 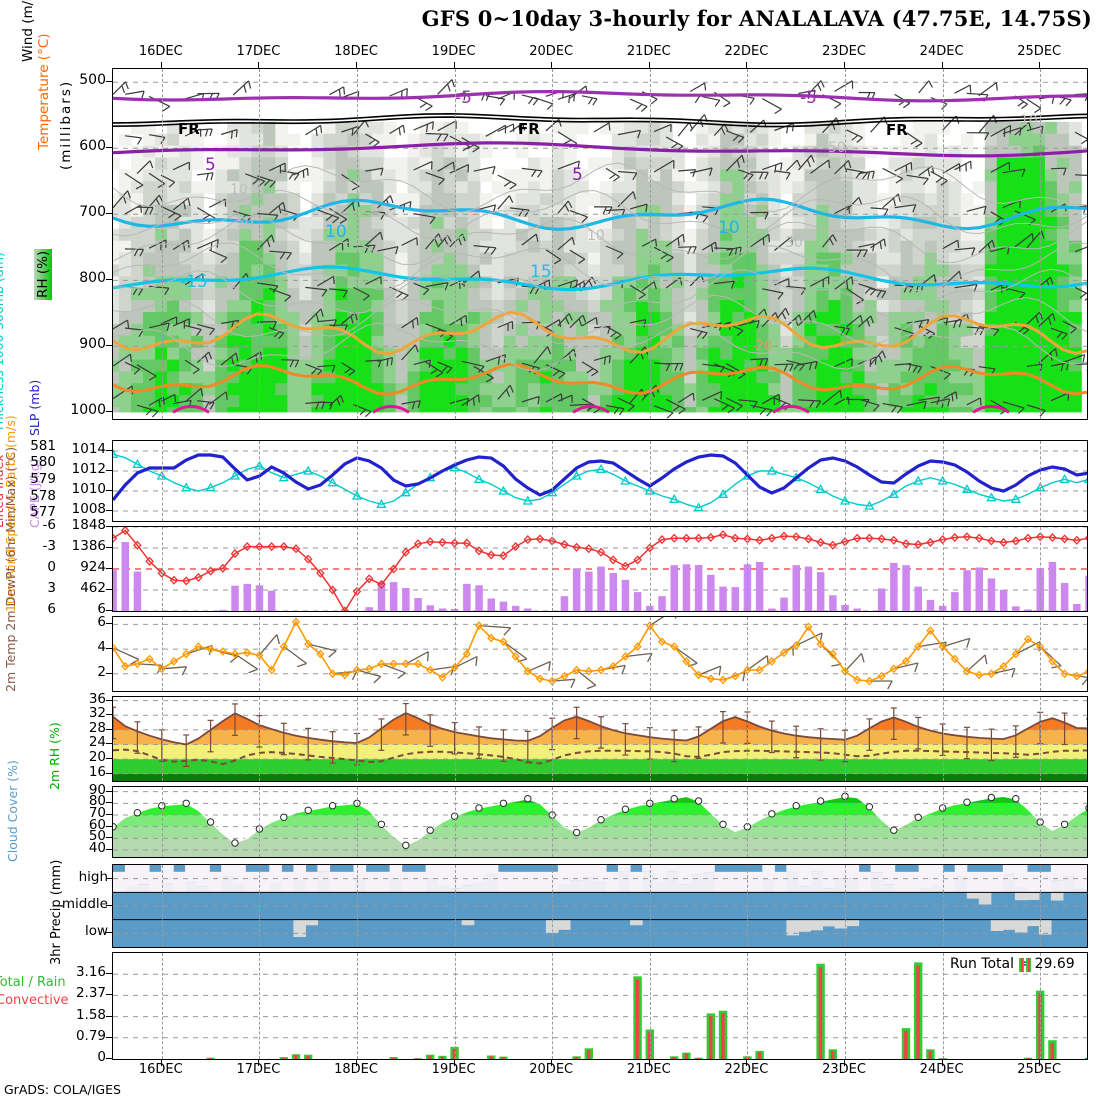 What do you see at coordinates (12, 811) in the screenshot?
I see `axis-label-cloud-cover: Cloud Cover (%)` at bounding box center [12, 811].